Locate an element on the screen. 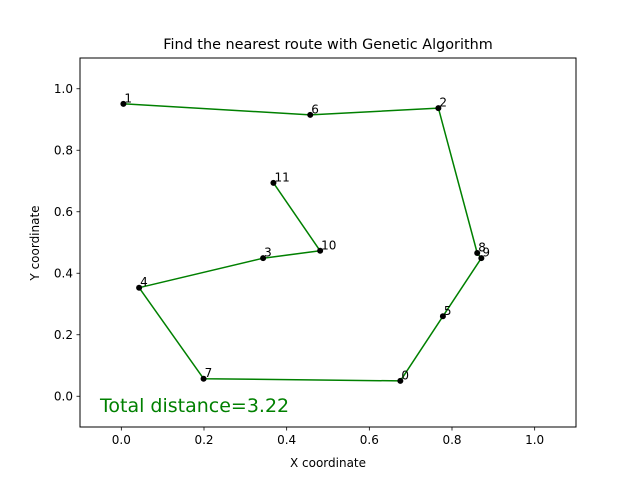 The width and height of the screenshot is (640, 484). y-tick-label: 0.0 is located at coordinates (63, 397).